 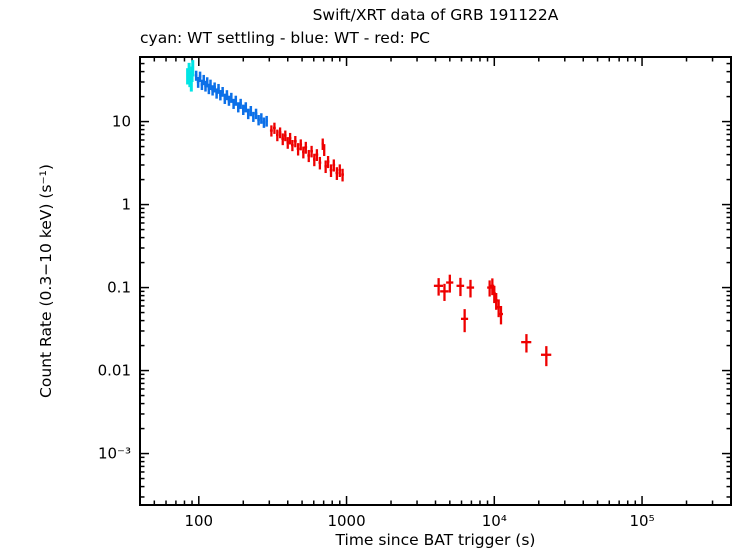 What do you see at coordinates (126, 205) in the screenshot?
I see `y-tick-label: 1` at bounding box center [126, 205].